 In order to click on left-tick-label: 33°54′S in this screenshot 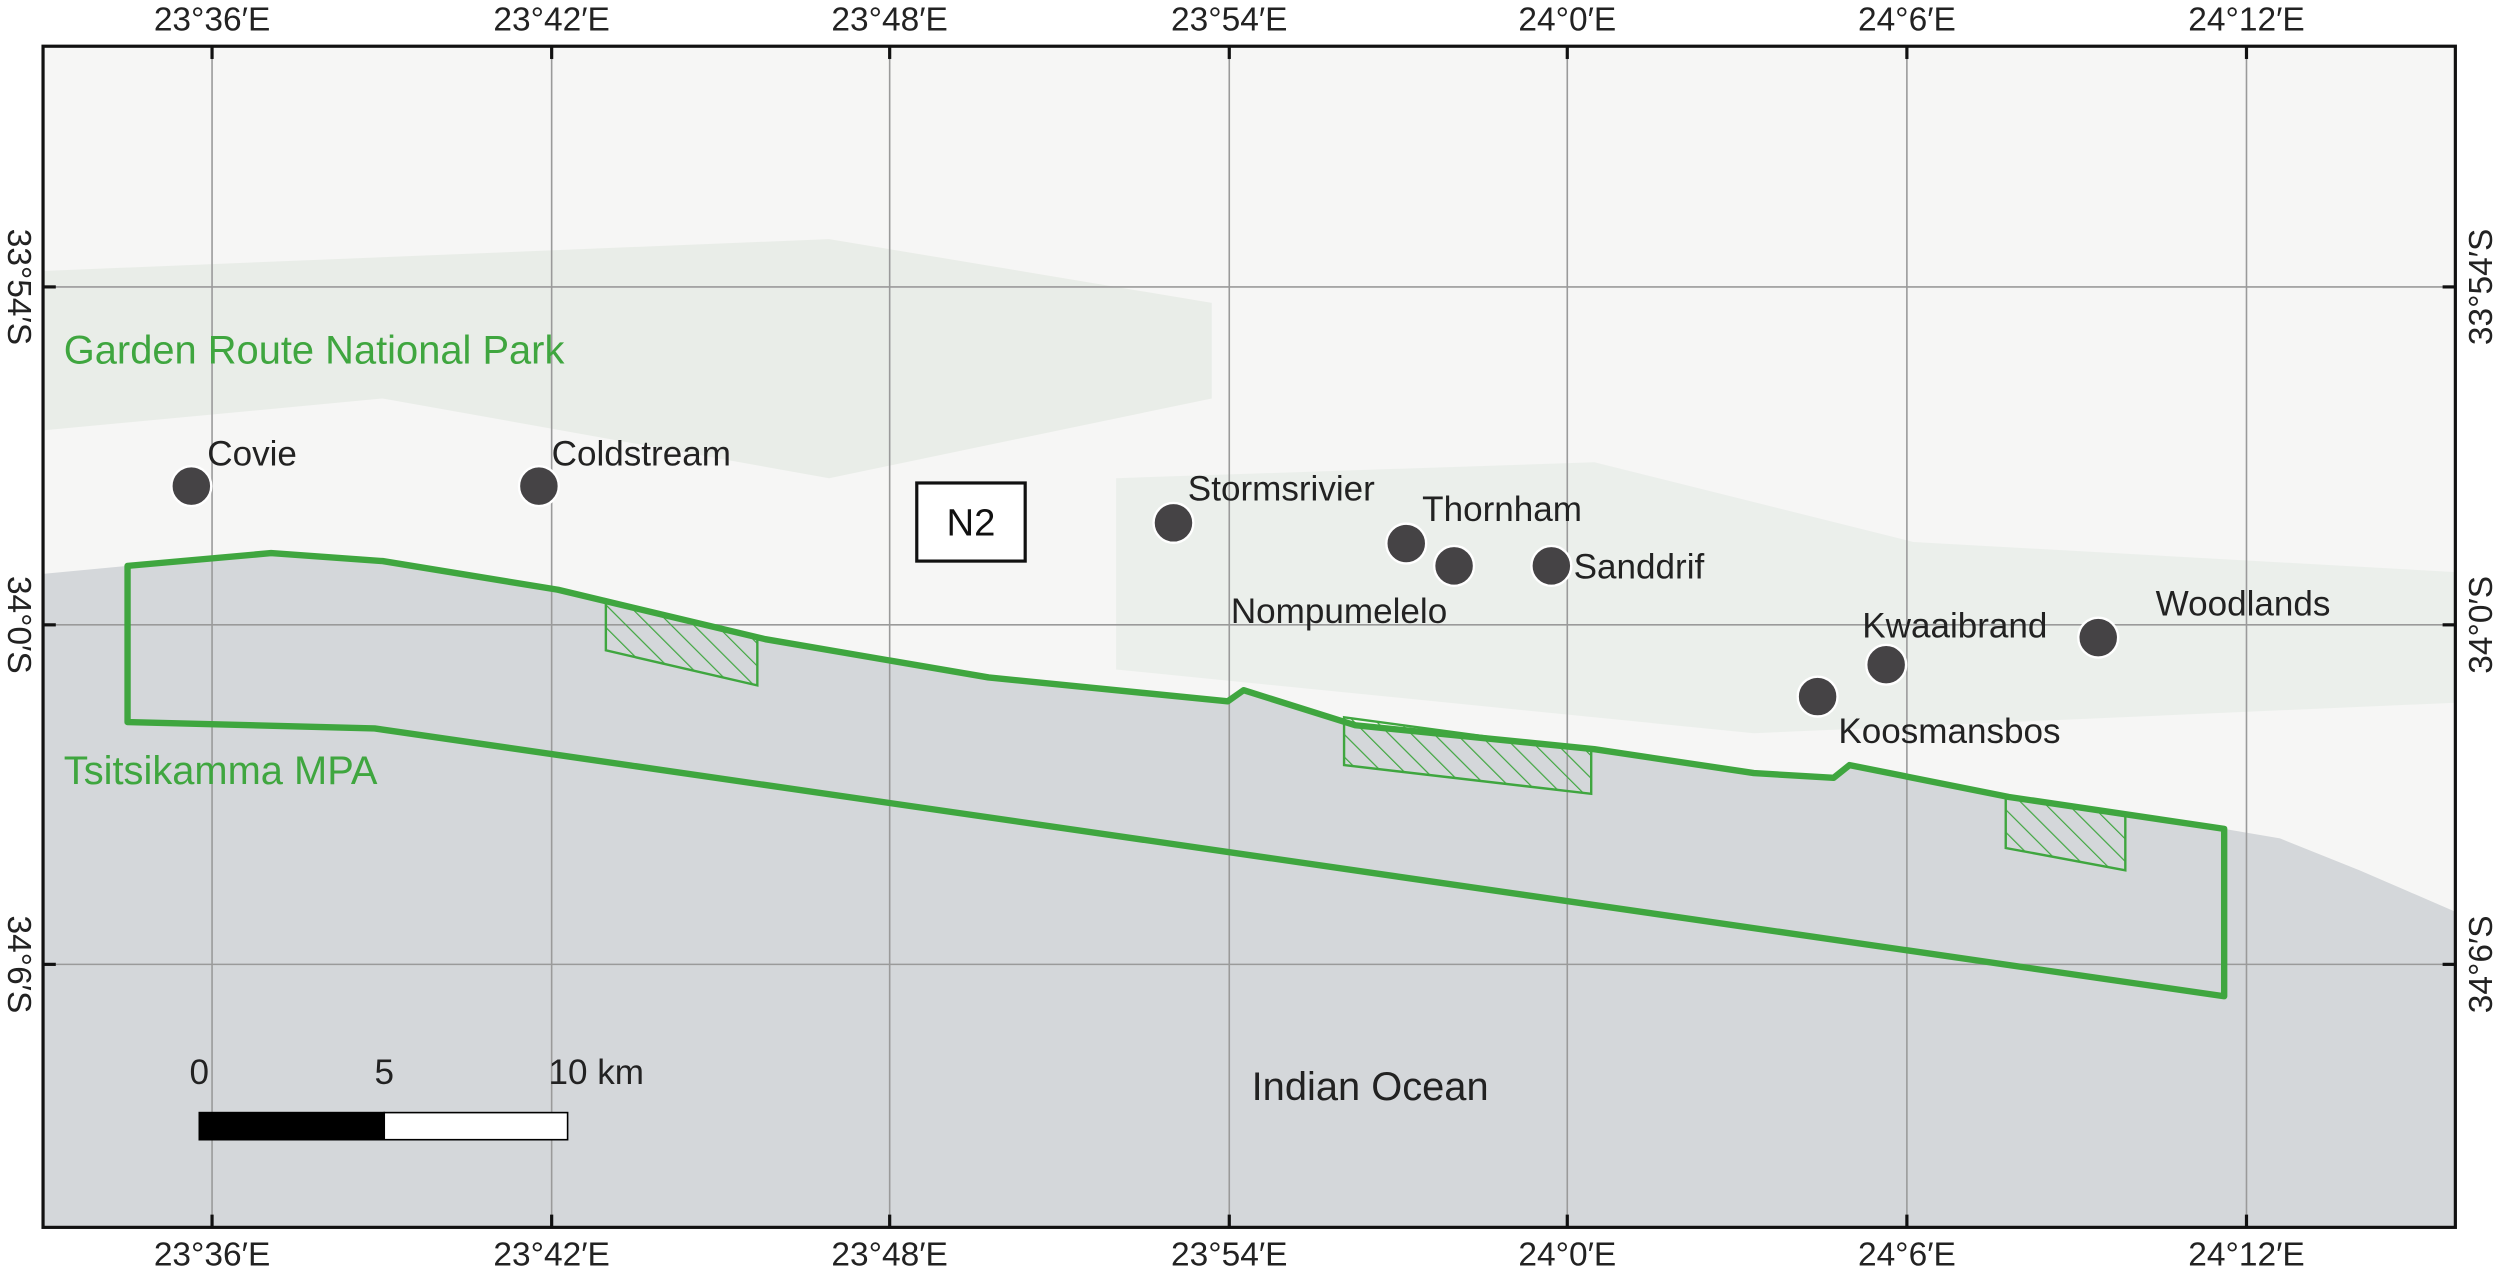, I will do `click(18, 287)`.